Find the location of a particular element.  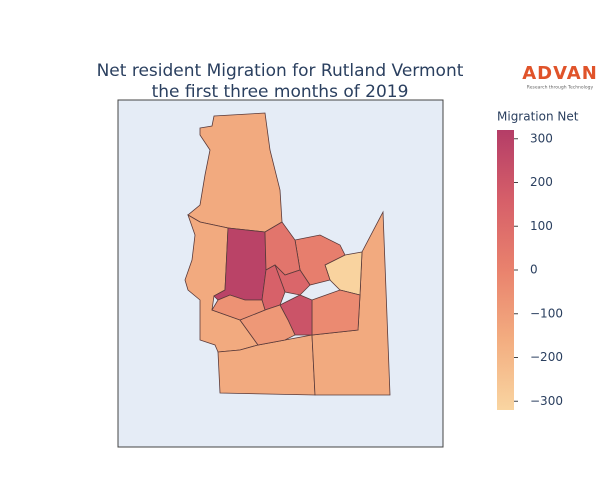

colorbar is located at coordinates (505, 270).